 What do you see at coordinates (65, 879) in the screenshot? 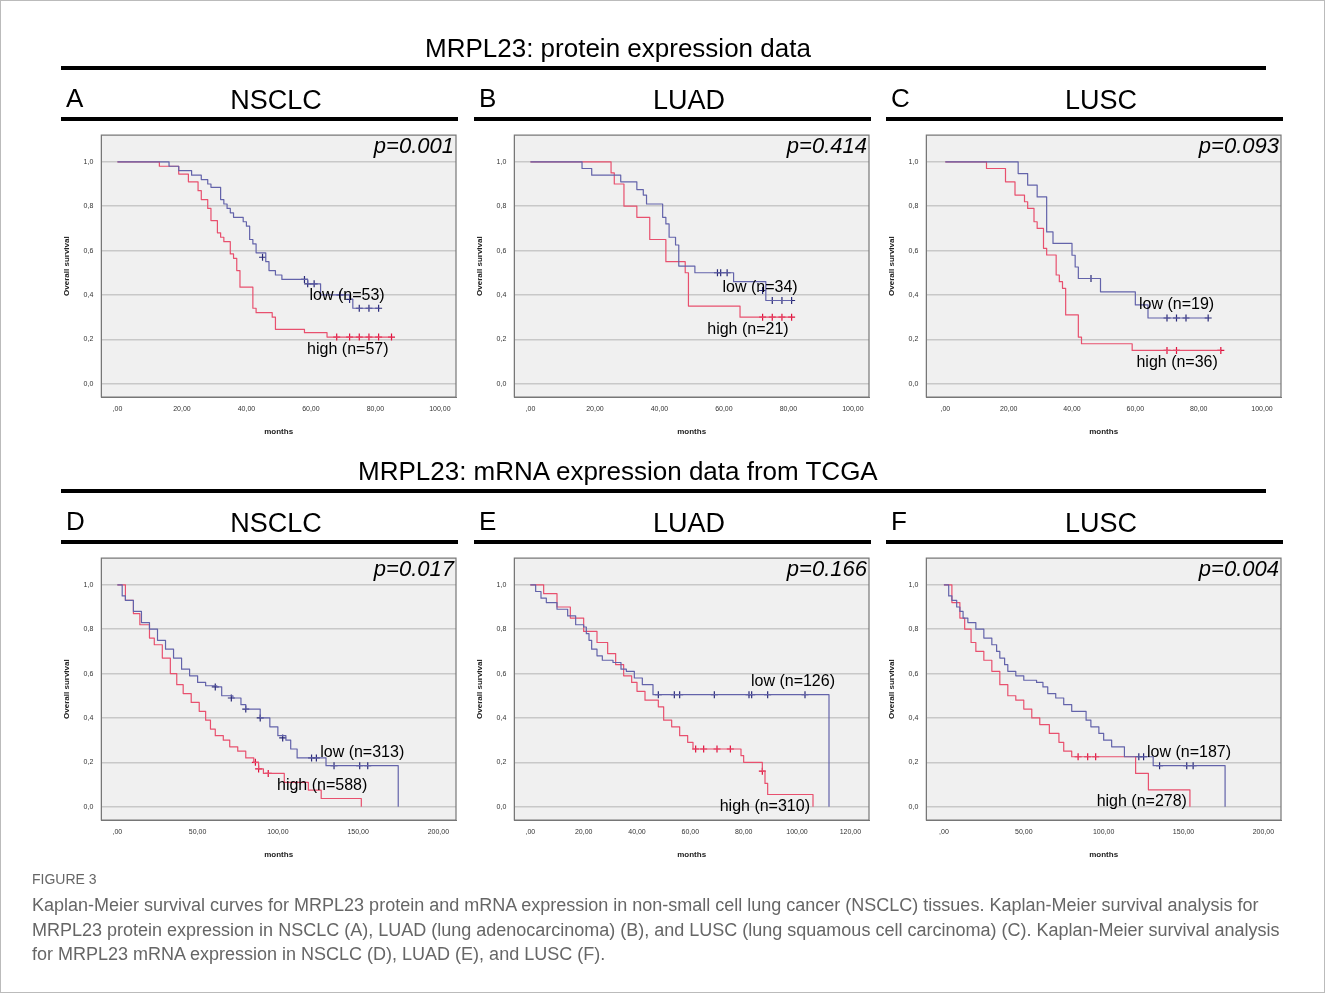
I see `caption: FIGURE 3` at bounding box center [65, 879].